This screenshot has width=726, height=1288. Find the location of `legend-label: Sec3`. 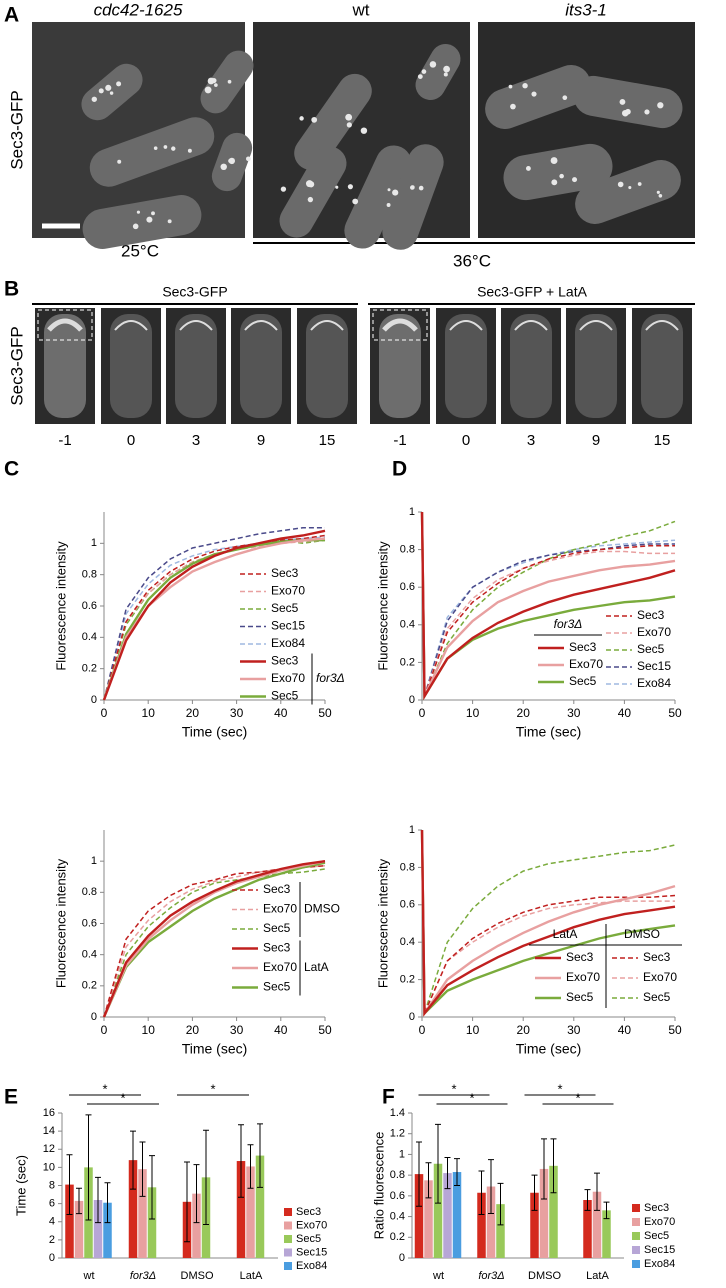

legend-label: Sec3 is located at coordinates (651, 615).